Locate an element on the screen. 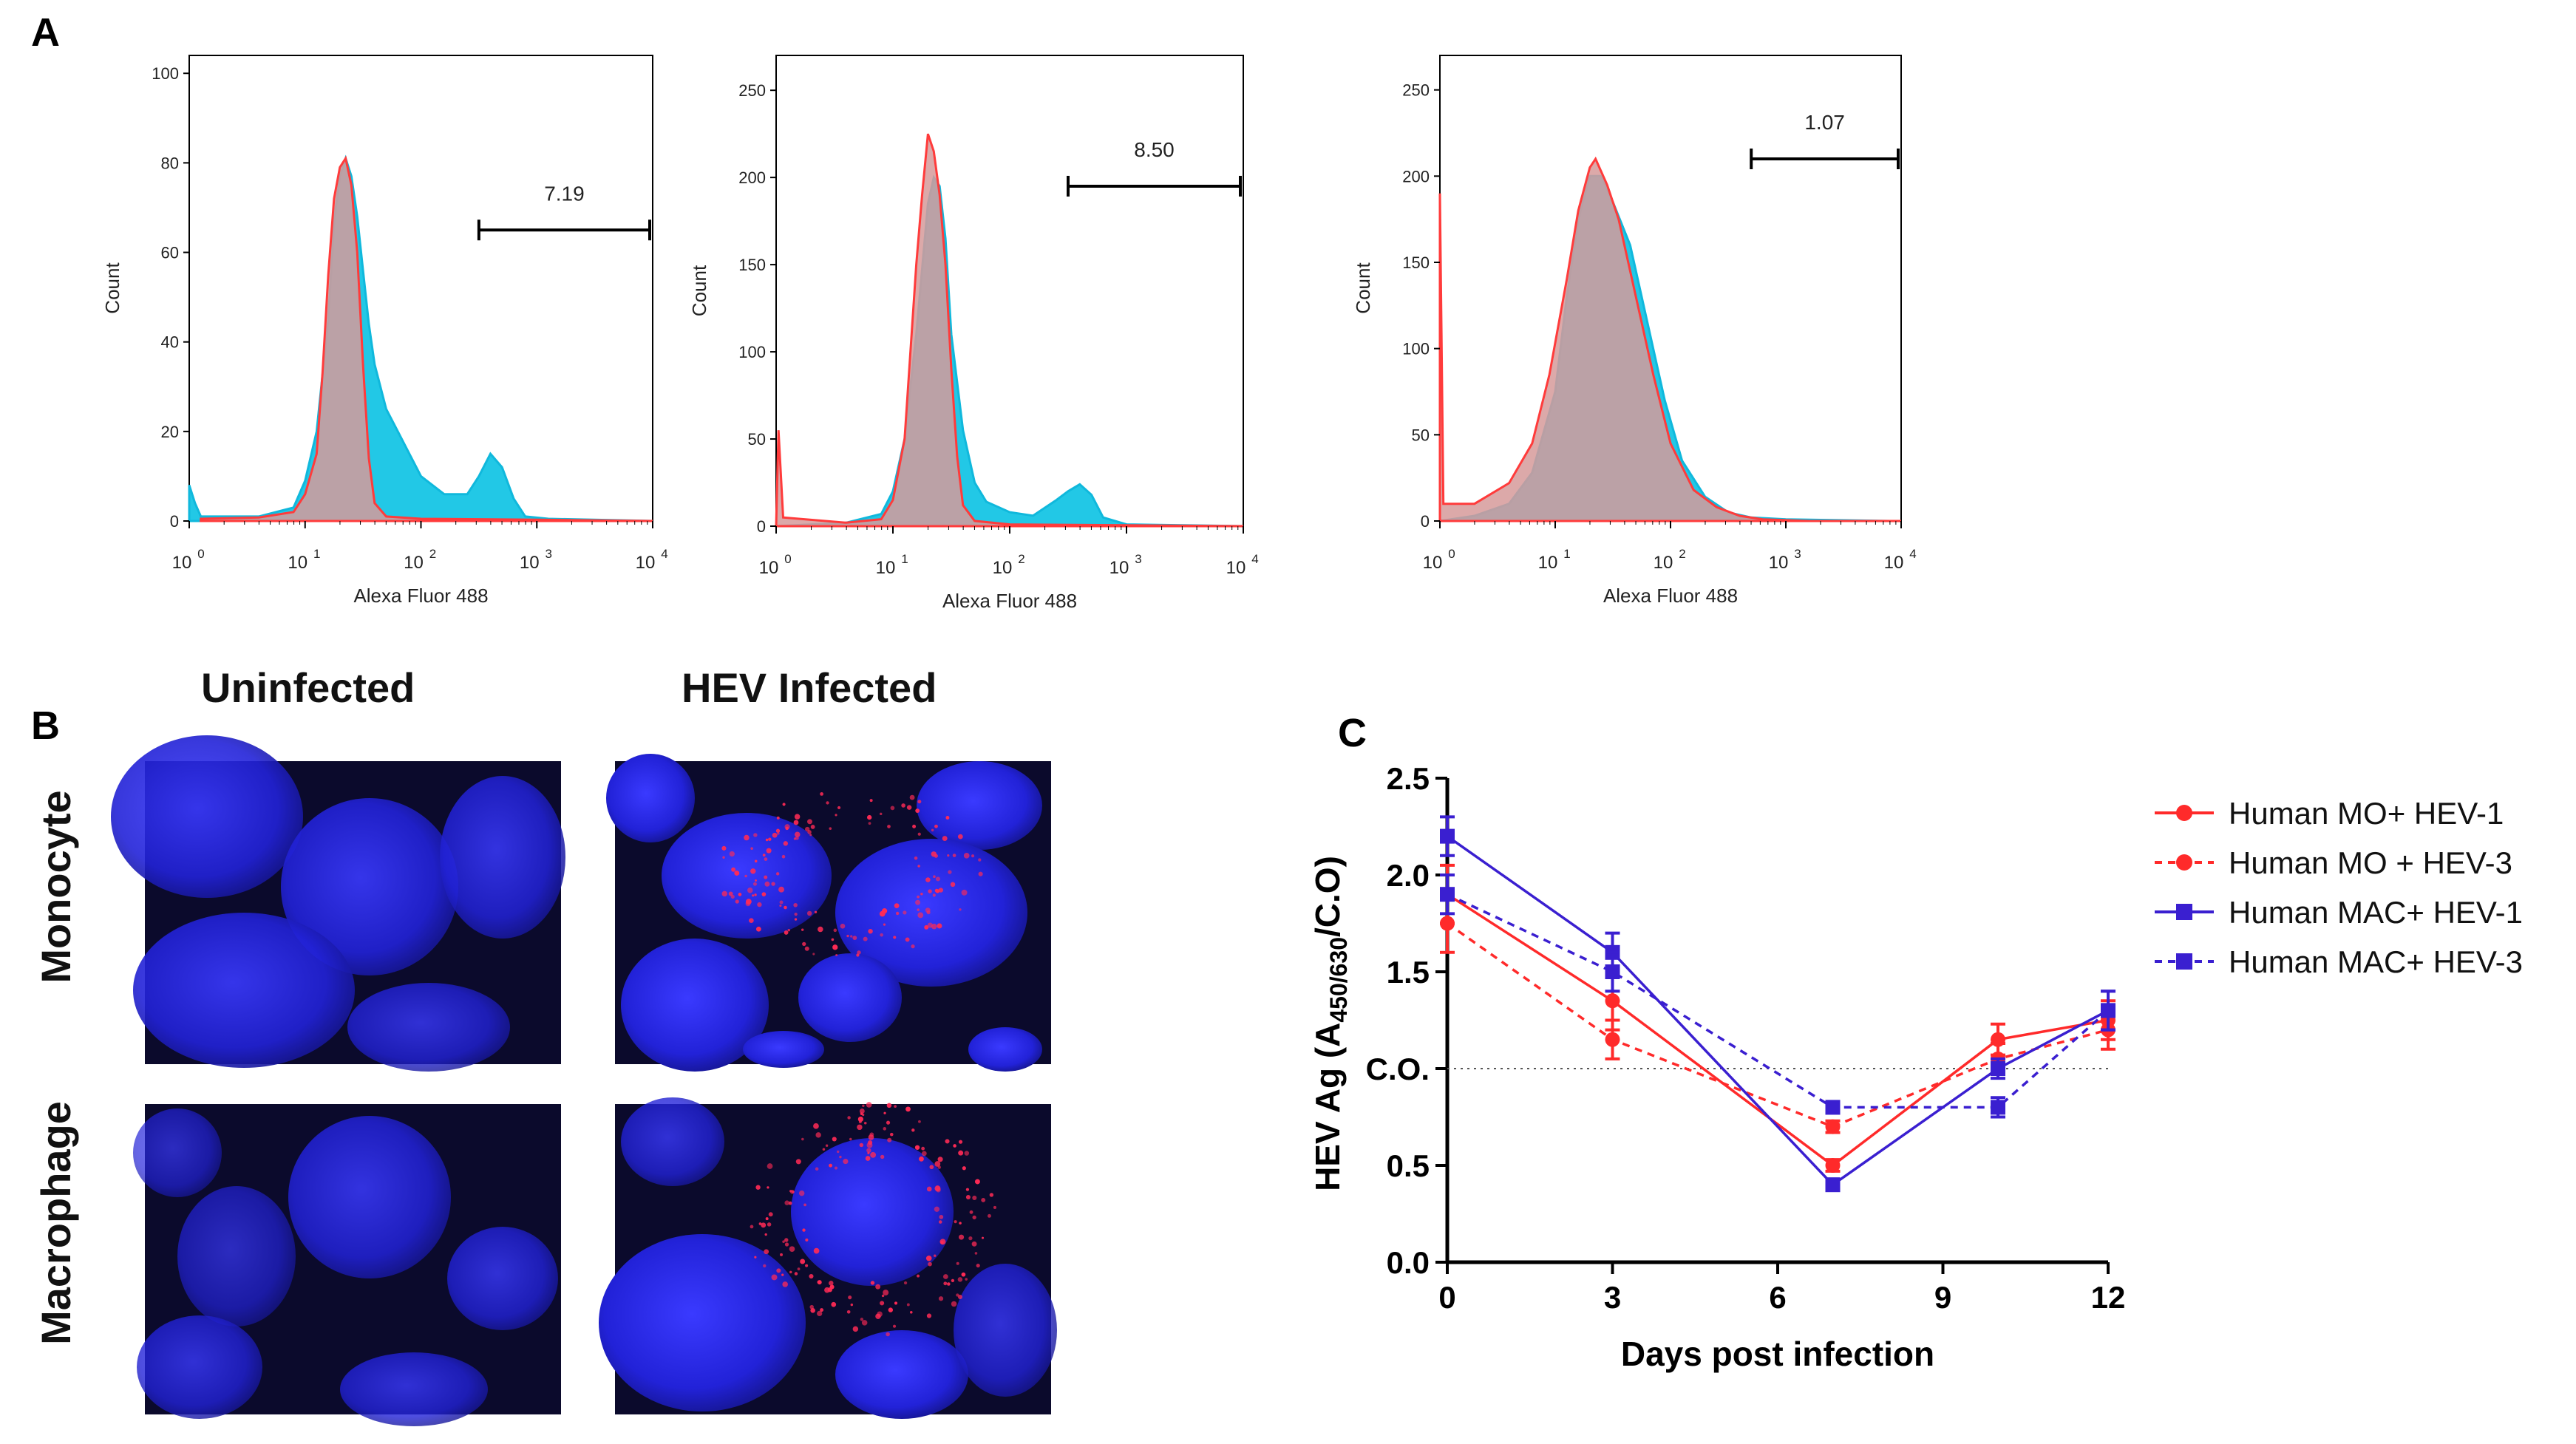 This screenshot has height=1444, width=2576. panel-label-c: C is located at coordinates (1352, 733).